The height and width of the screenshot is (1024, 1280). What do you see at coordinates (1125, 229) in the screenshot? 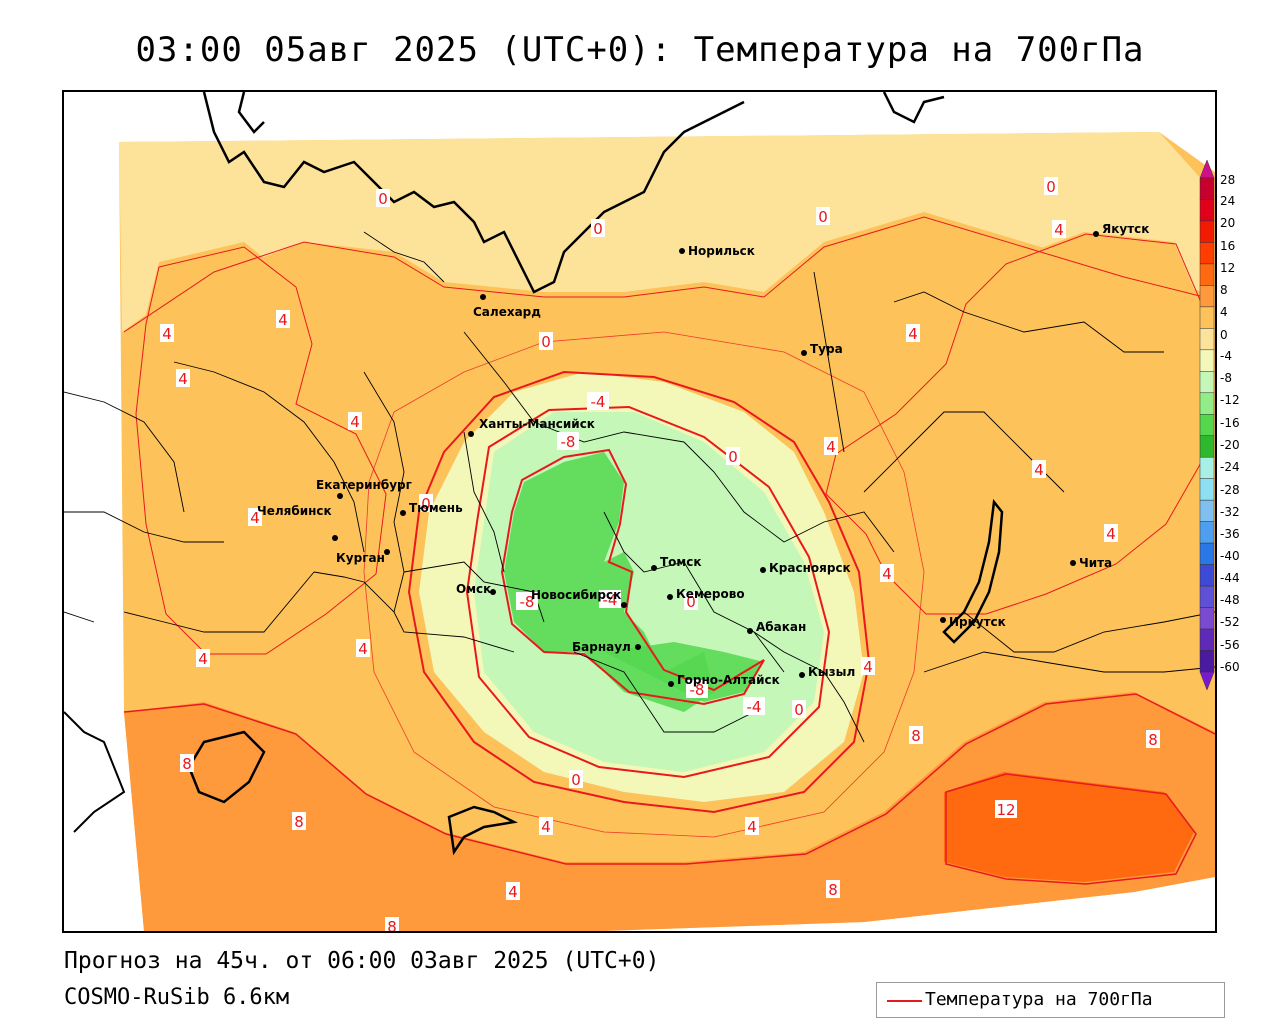
I see `svg-text: Якутск` at bounding box center [1125, 229].